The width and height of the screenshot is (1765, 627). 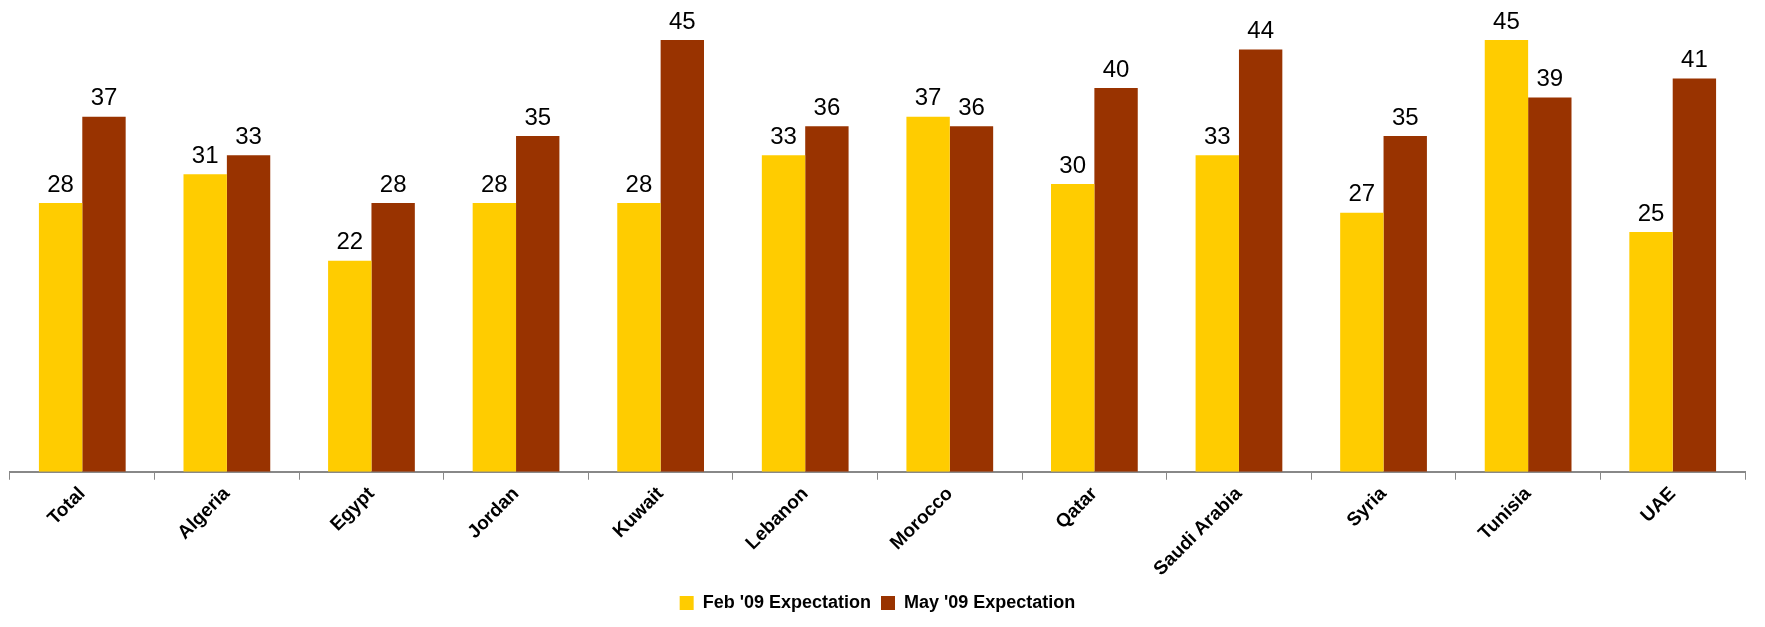 I want to click on data-label: 44, so click(x=1260, y=30).